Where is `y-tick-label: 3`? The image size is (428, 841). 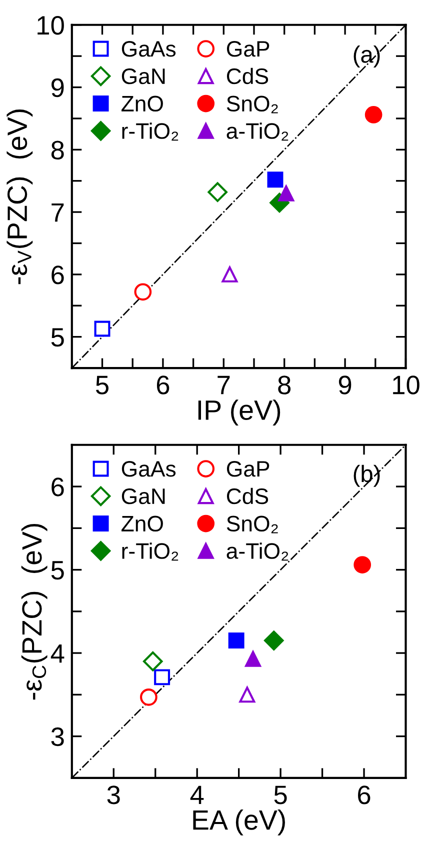 y-tick-label: 3 is located at coordinates (57, 736).